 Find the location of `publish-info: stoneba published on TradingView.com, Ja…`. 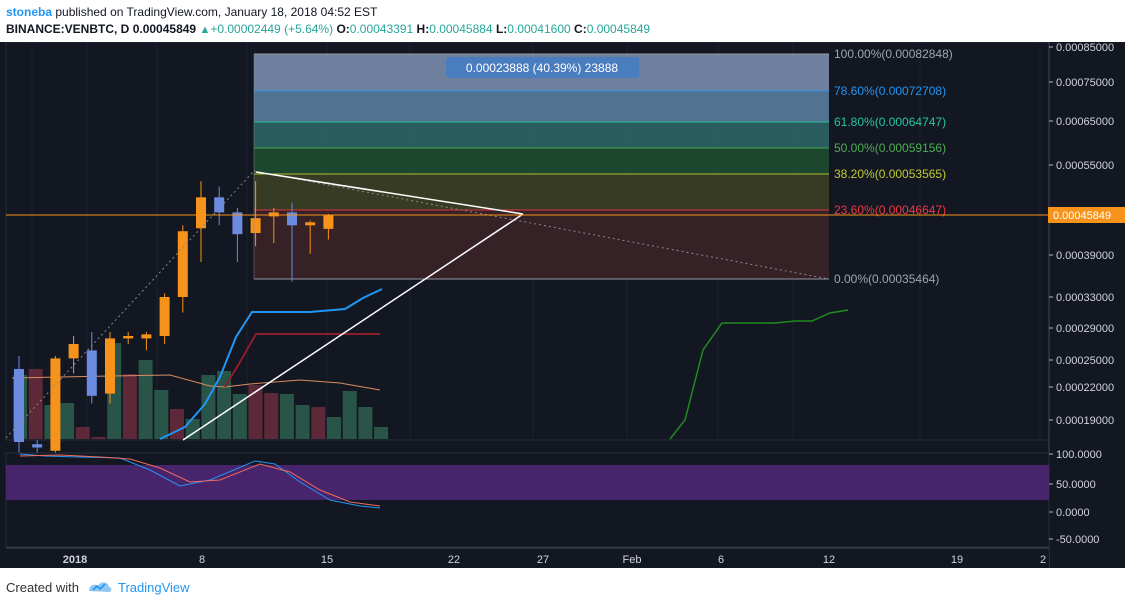

publish-info: stoneba published on TradingView.com, Ja… is located at coordinates (191, 12).